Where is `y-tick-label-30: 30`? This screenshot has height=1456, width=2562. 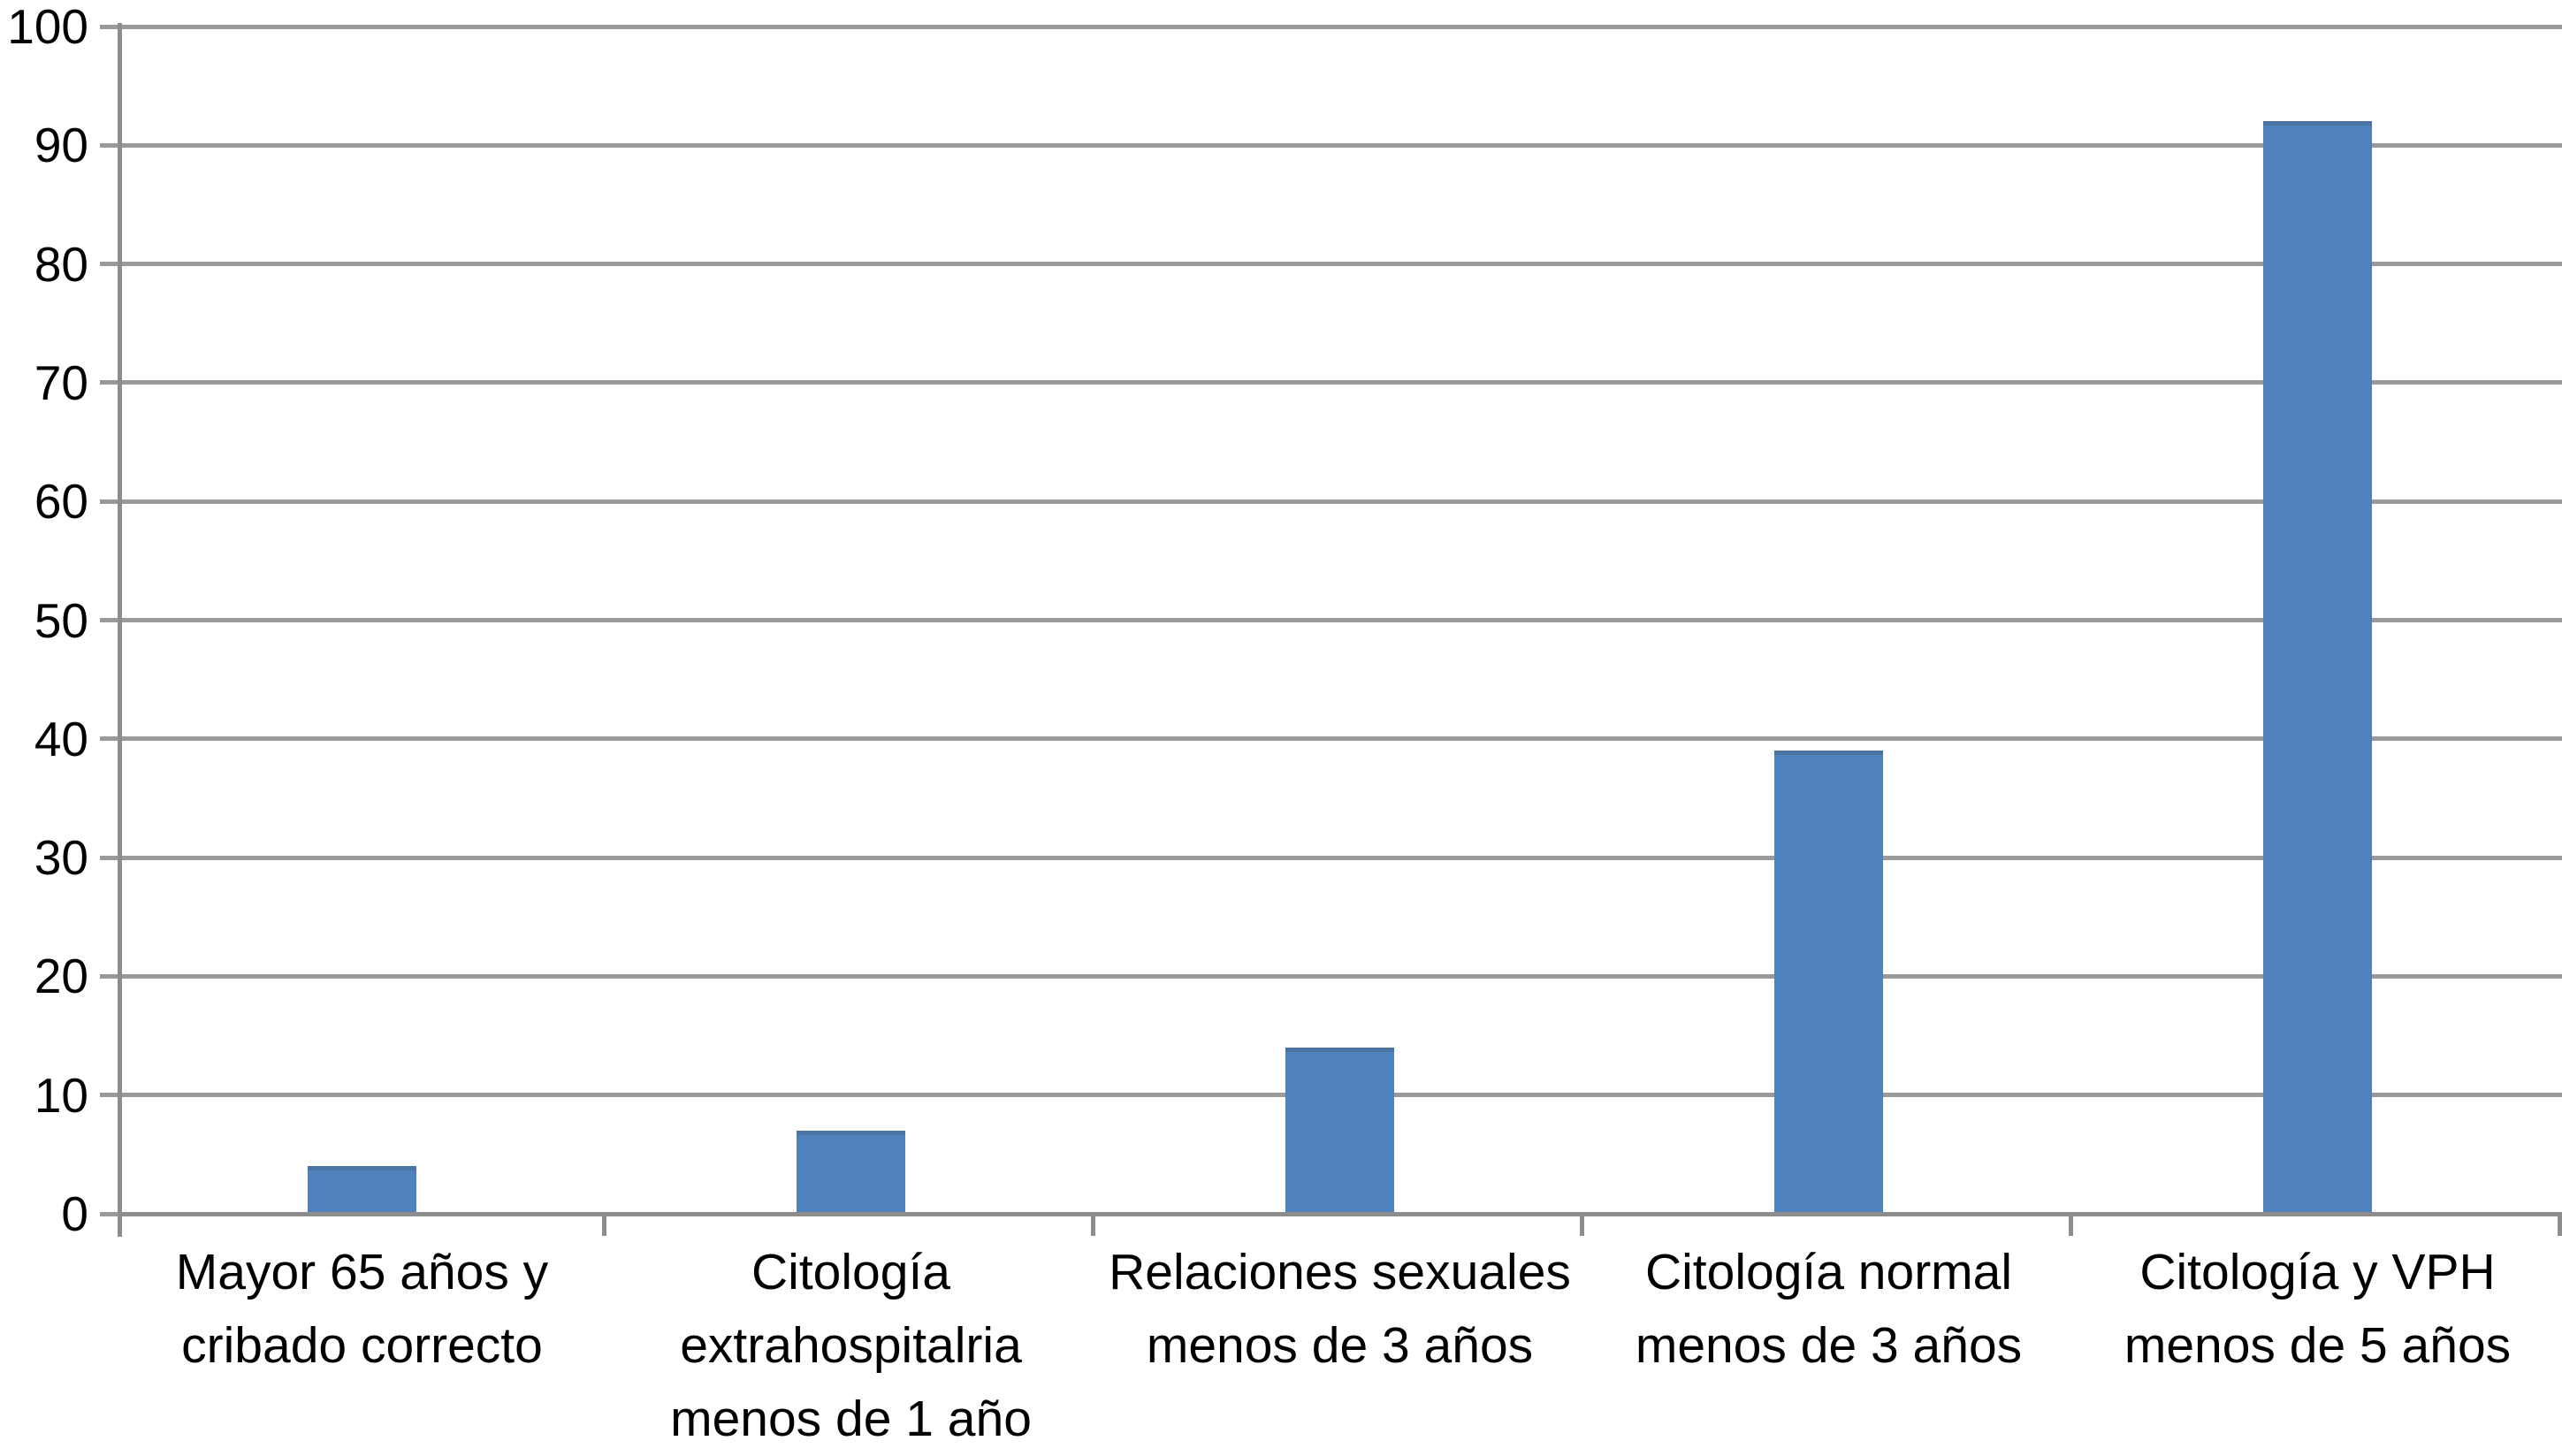 y-tick-label-30: 30 is located at coordinates (61, 858).